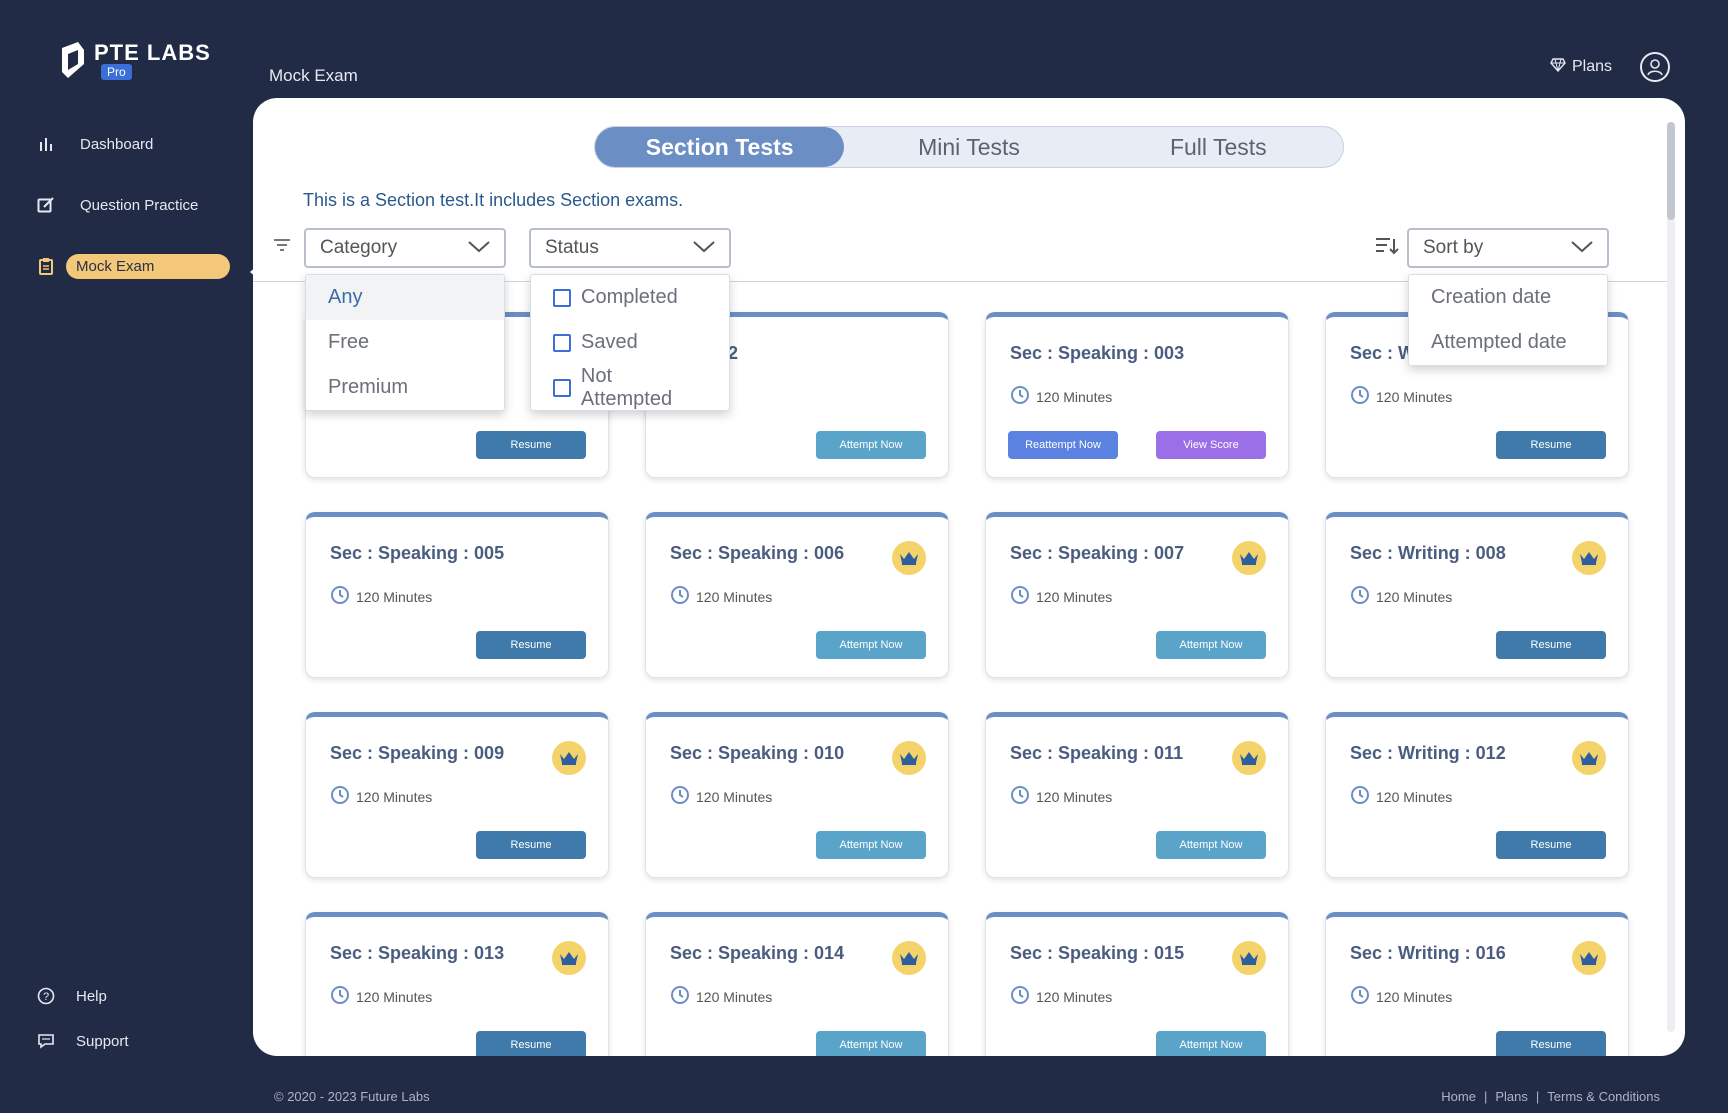 Image resolution: width=1728 pixels, height=1113 pixels. Describe the element at coordinates (1428, 753) in the screenshot. I see `card-title: Sec : Writing : 012` at that location.